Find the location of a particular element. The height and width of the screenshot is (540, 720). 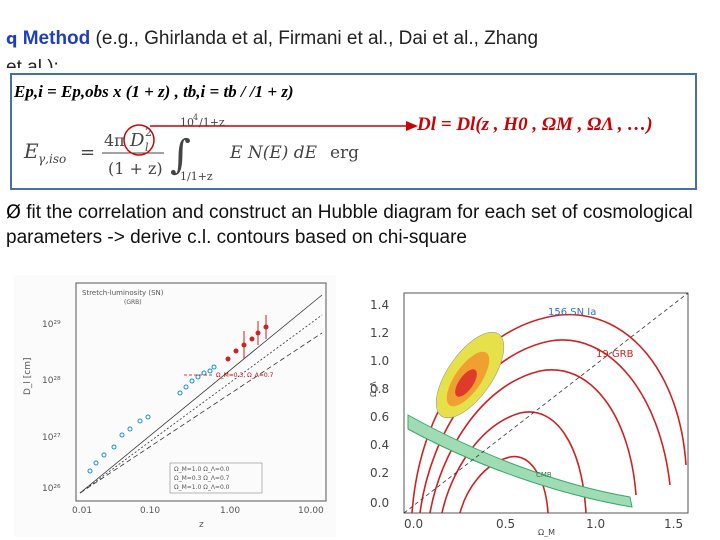

eq-den: (1 + z) is located at coordinates (135, 168).